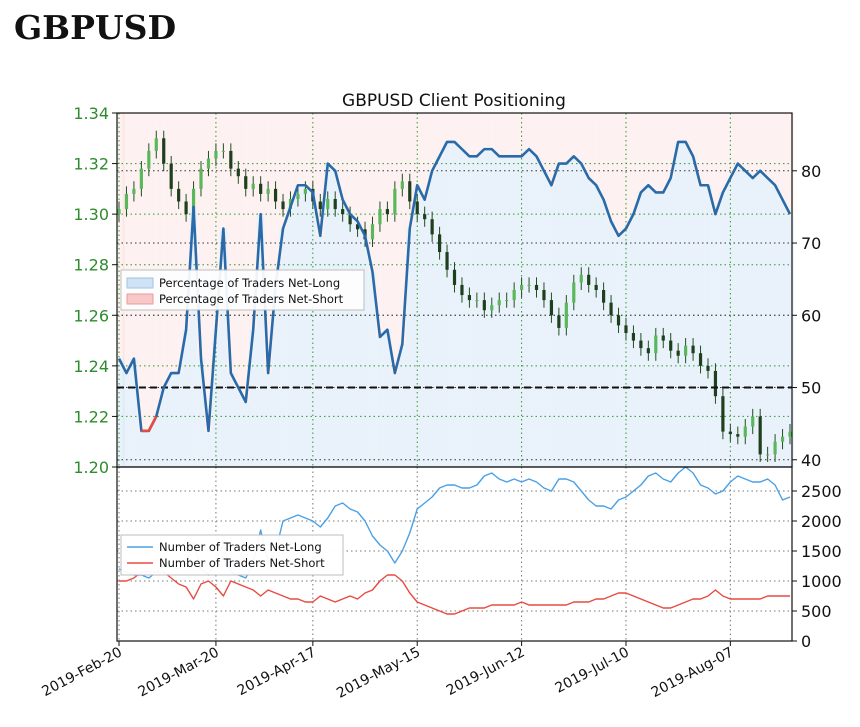 Image resolution: width=860 pixels, height=727 pixels. What do you see at coordinates (592, 670) in the screenshot?
I see `x-tick-label: 2019-Jul-10` at bounding box center [592, 670].